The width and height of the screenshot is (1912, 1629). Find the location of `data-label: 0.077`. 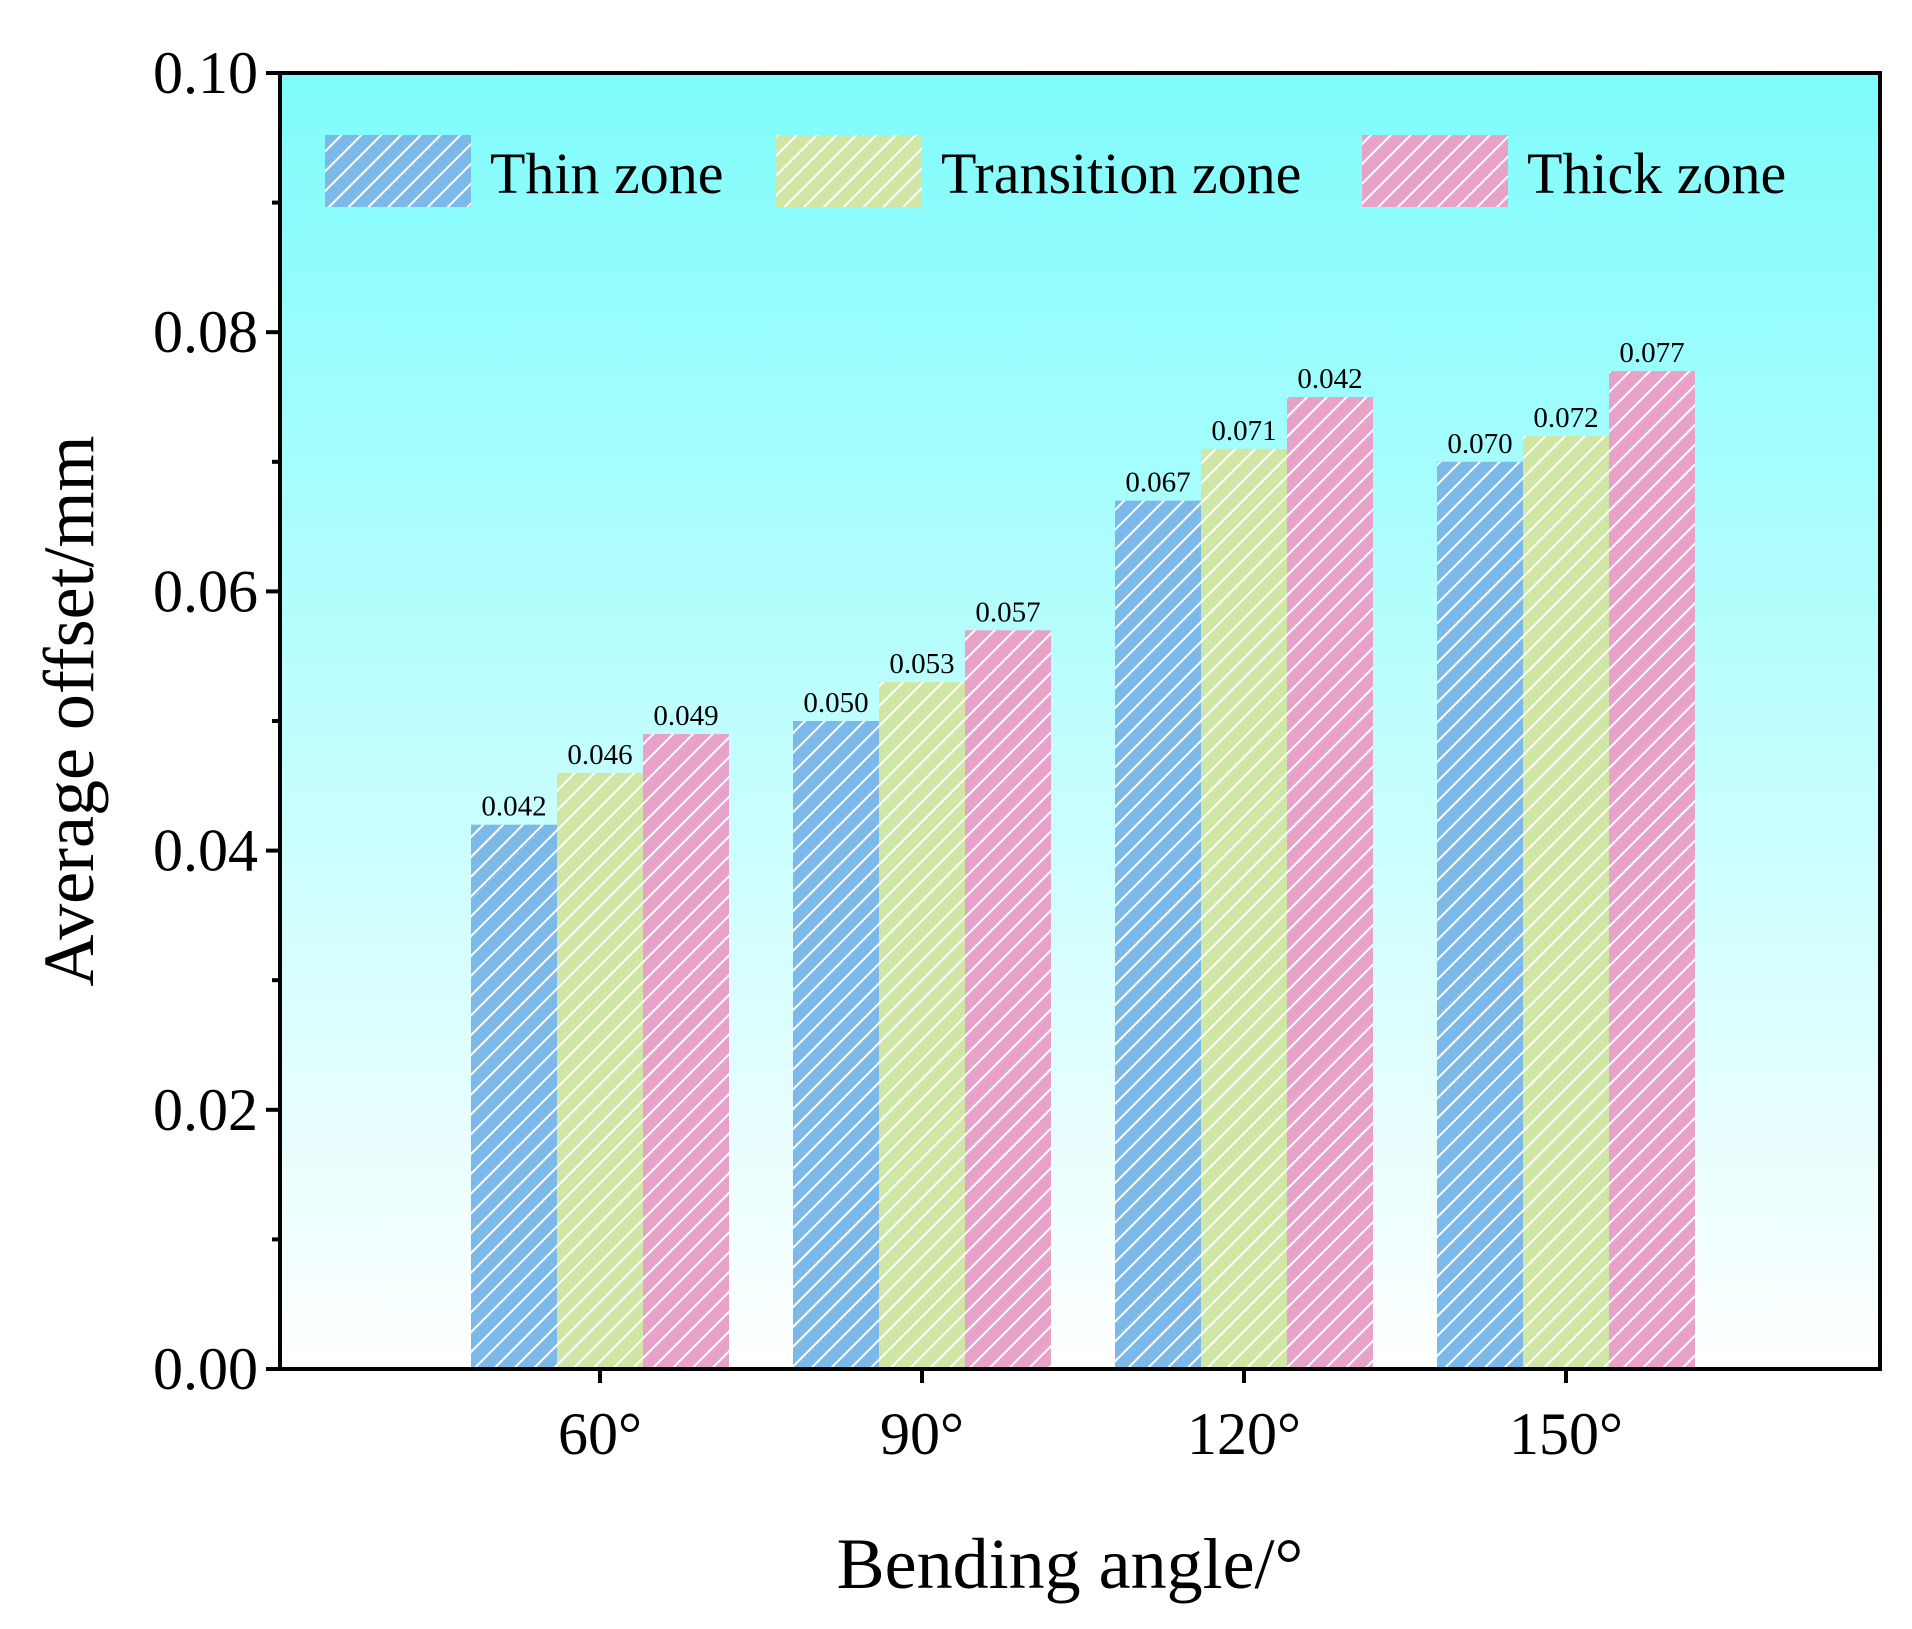

data-label: 0.077 is located at coordinates (1651, 353).